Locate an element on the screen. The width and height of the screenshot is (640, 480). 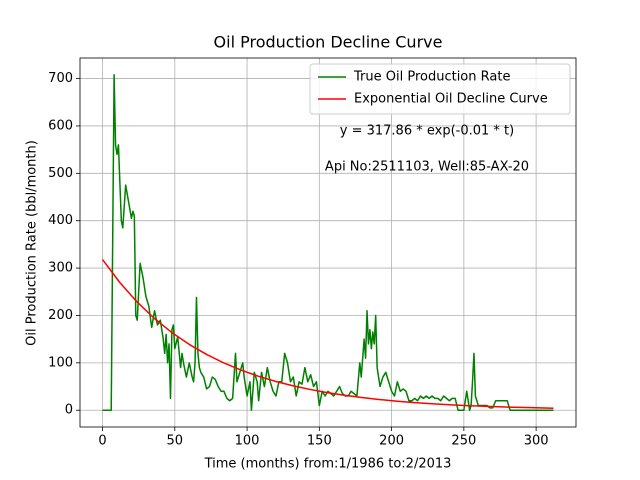
x-tick-label: 0 is located at coordinates (102, 441).